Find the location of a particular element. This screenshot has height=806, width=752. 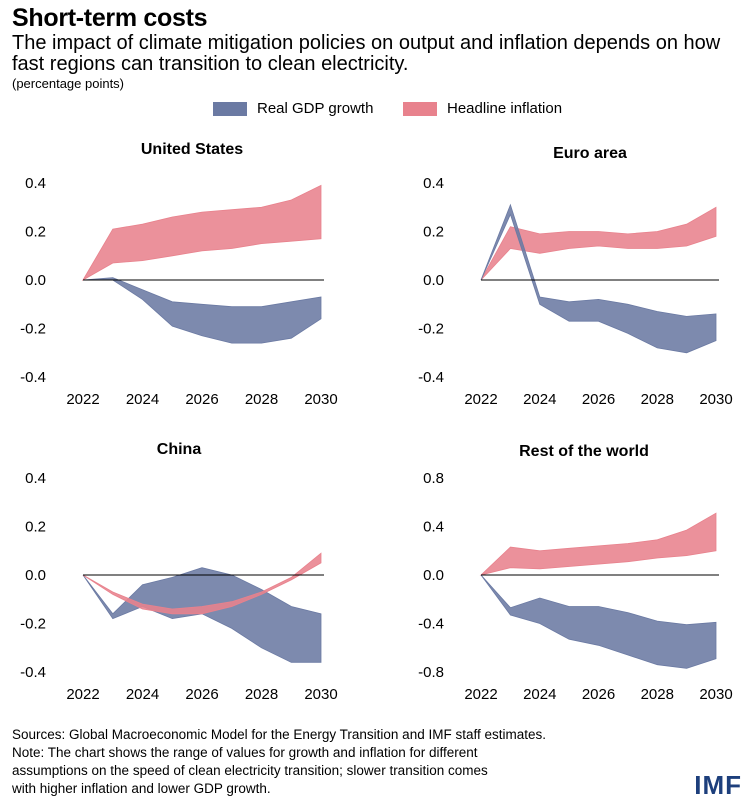

band-real-gdp-growth-united-states is located at coordinates (202, 310).